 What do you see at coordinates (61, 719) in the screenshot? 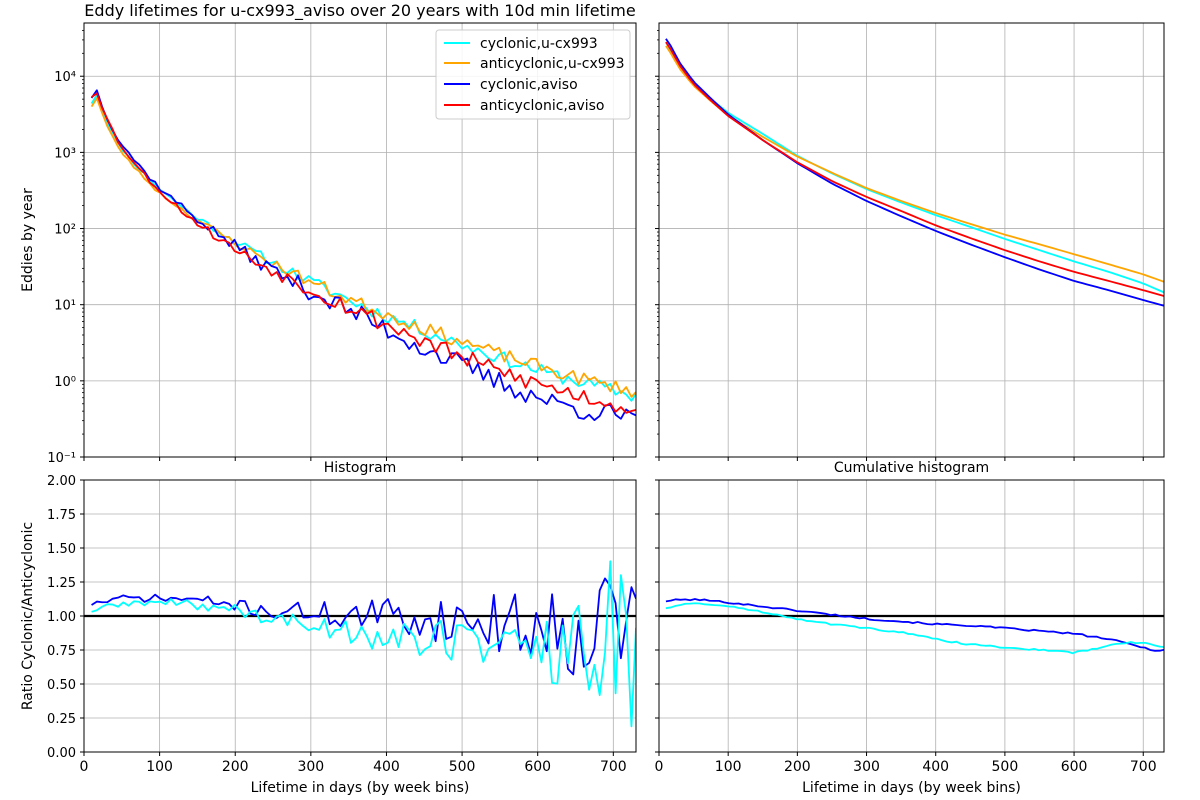
I see `y-tick-label: 0.25` at bounding box center [61, 719].